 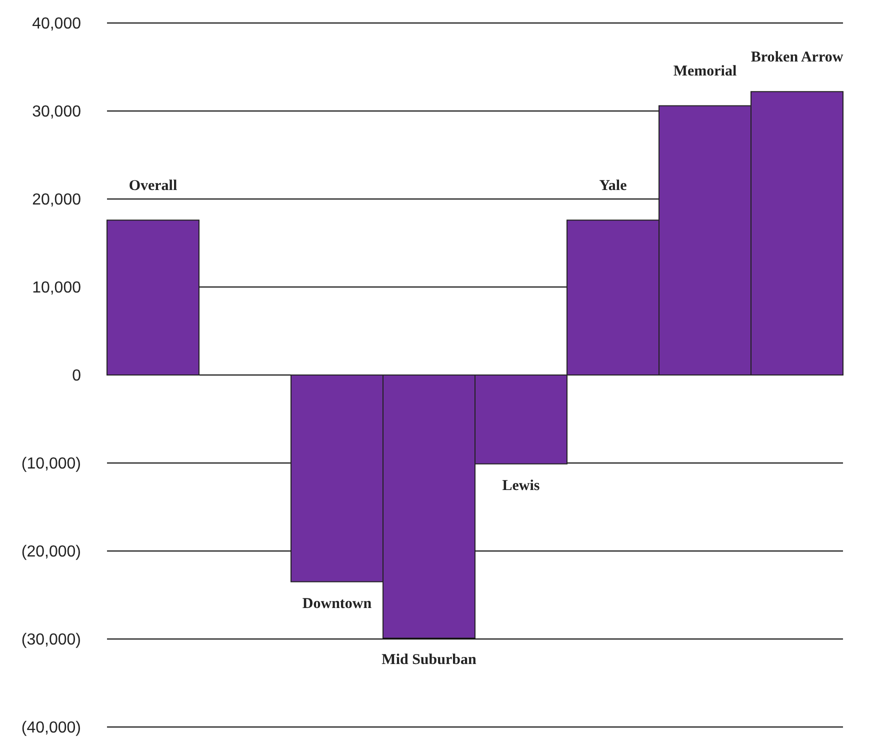 What do you see at coordinates (57, 112) in the screenshot?
I see `y-tick-label: 30,000` at bounding box center [57, 112].